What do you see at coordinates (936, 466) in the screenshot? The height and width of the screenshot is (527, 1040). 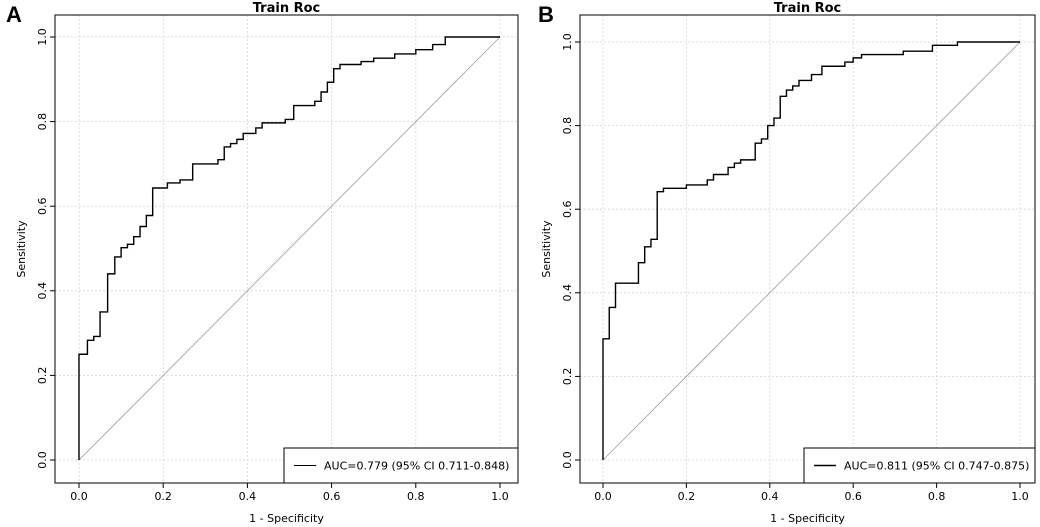 I see `legend-label: AUC=0.811 (95% CI 0.747-0.875)` at bounding box center [936, 466].